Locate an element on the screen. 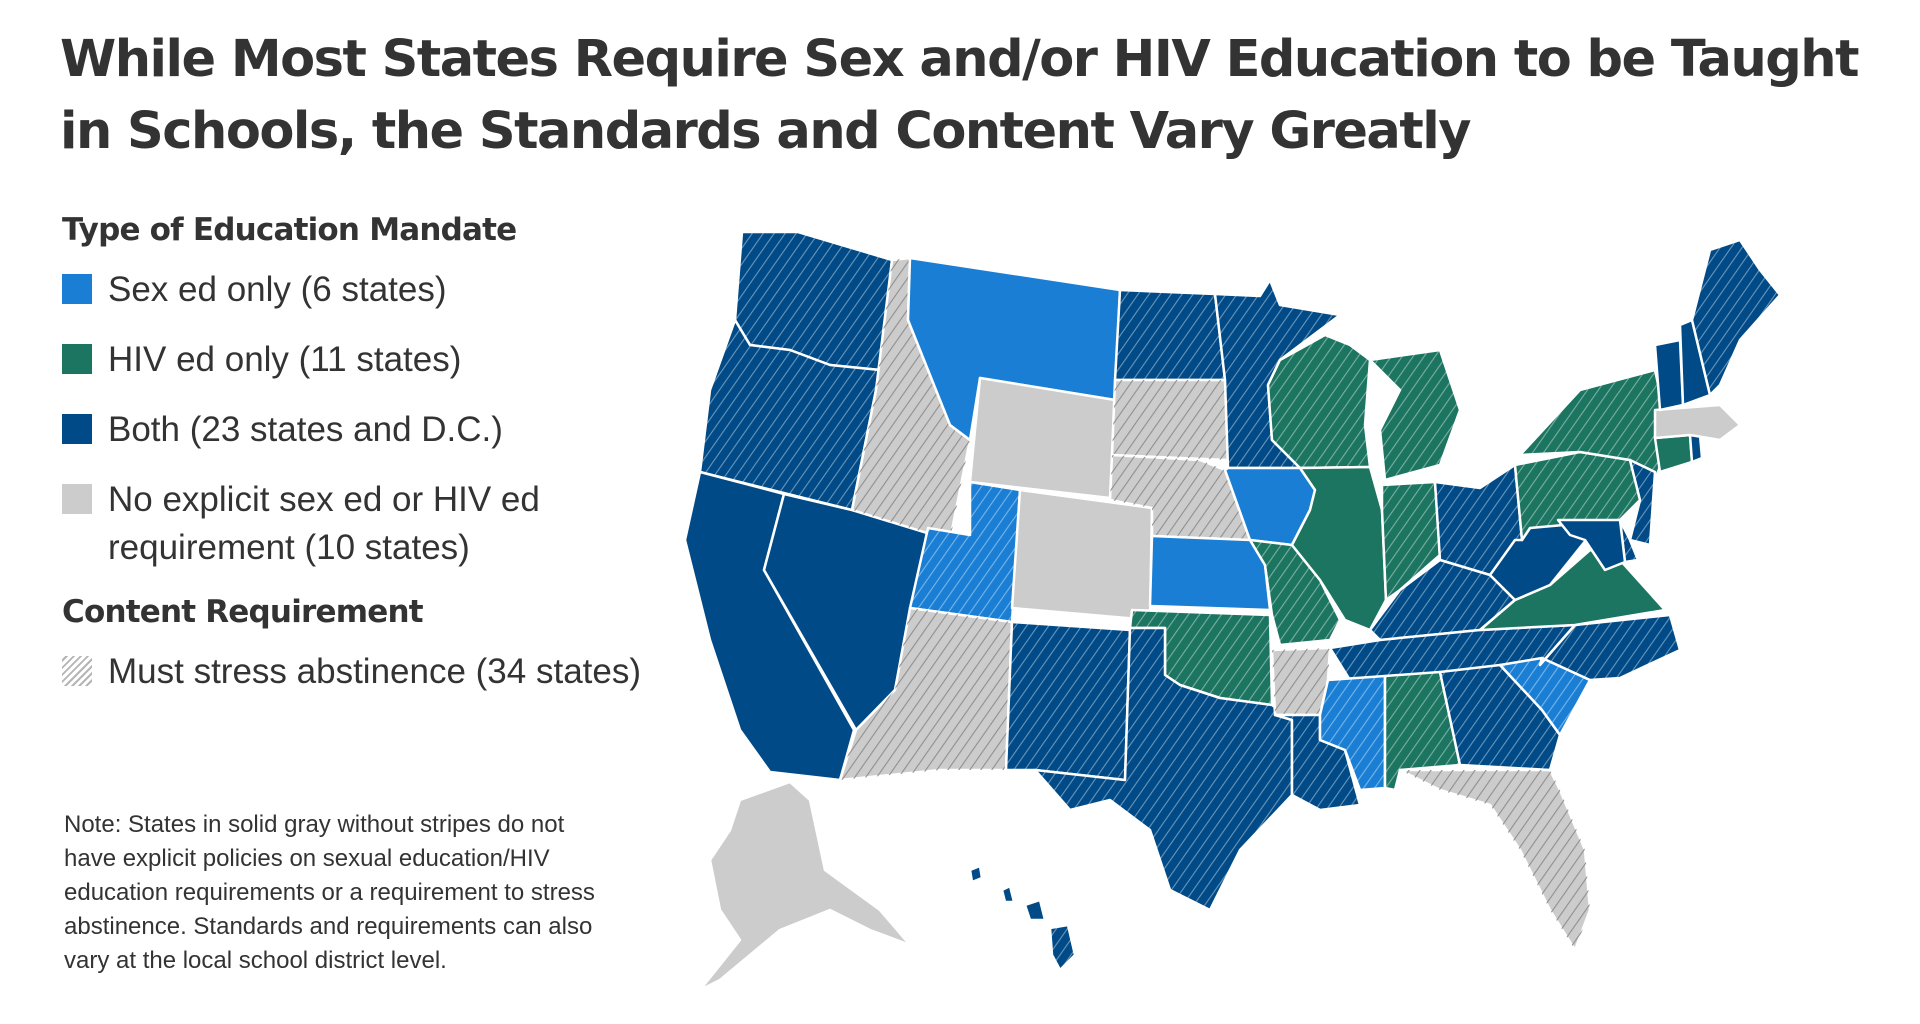  legend-item-sex-ed-only: Sex ed only (6 states) is located at coordinates (382, 290).